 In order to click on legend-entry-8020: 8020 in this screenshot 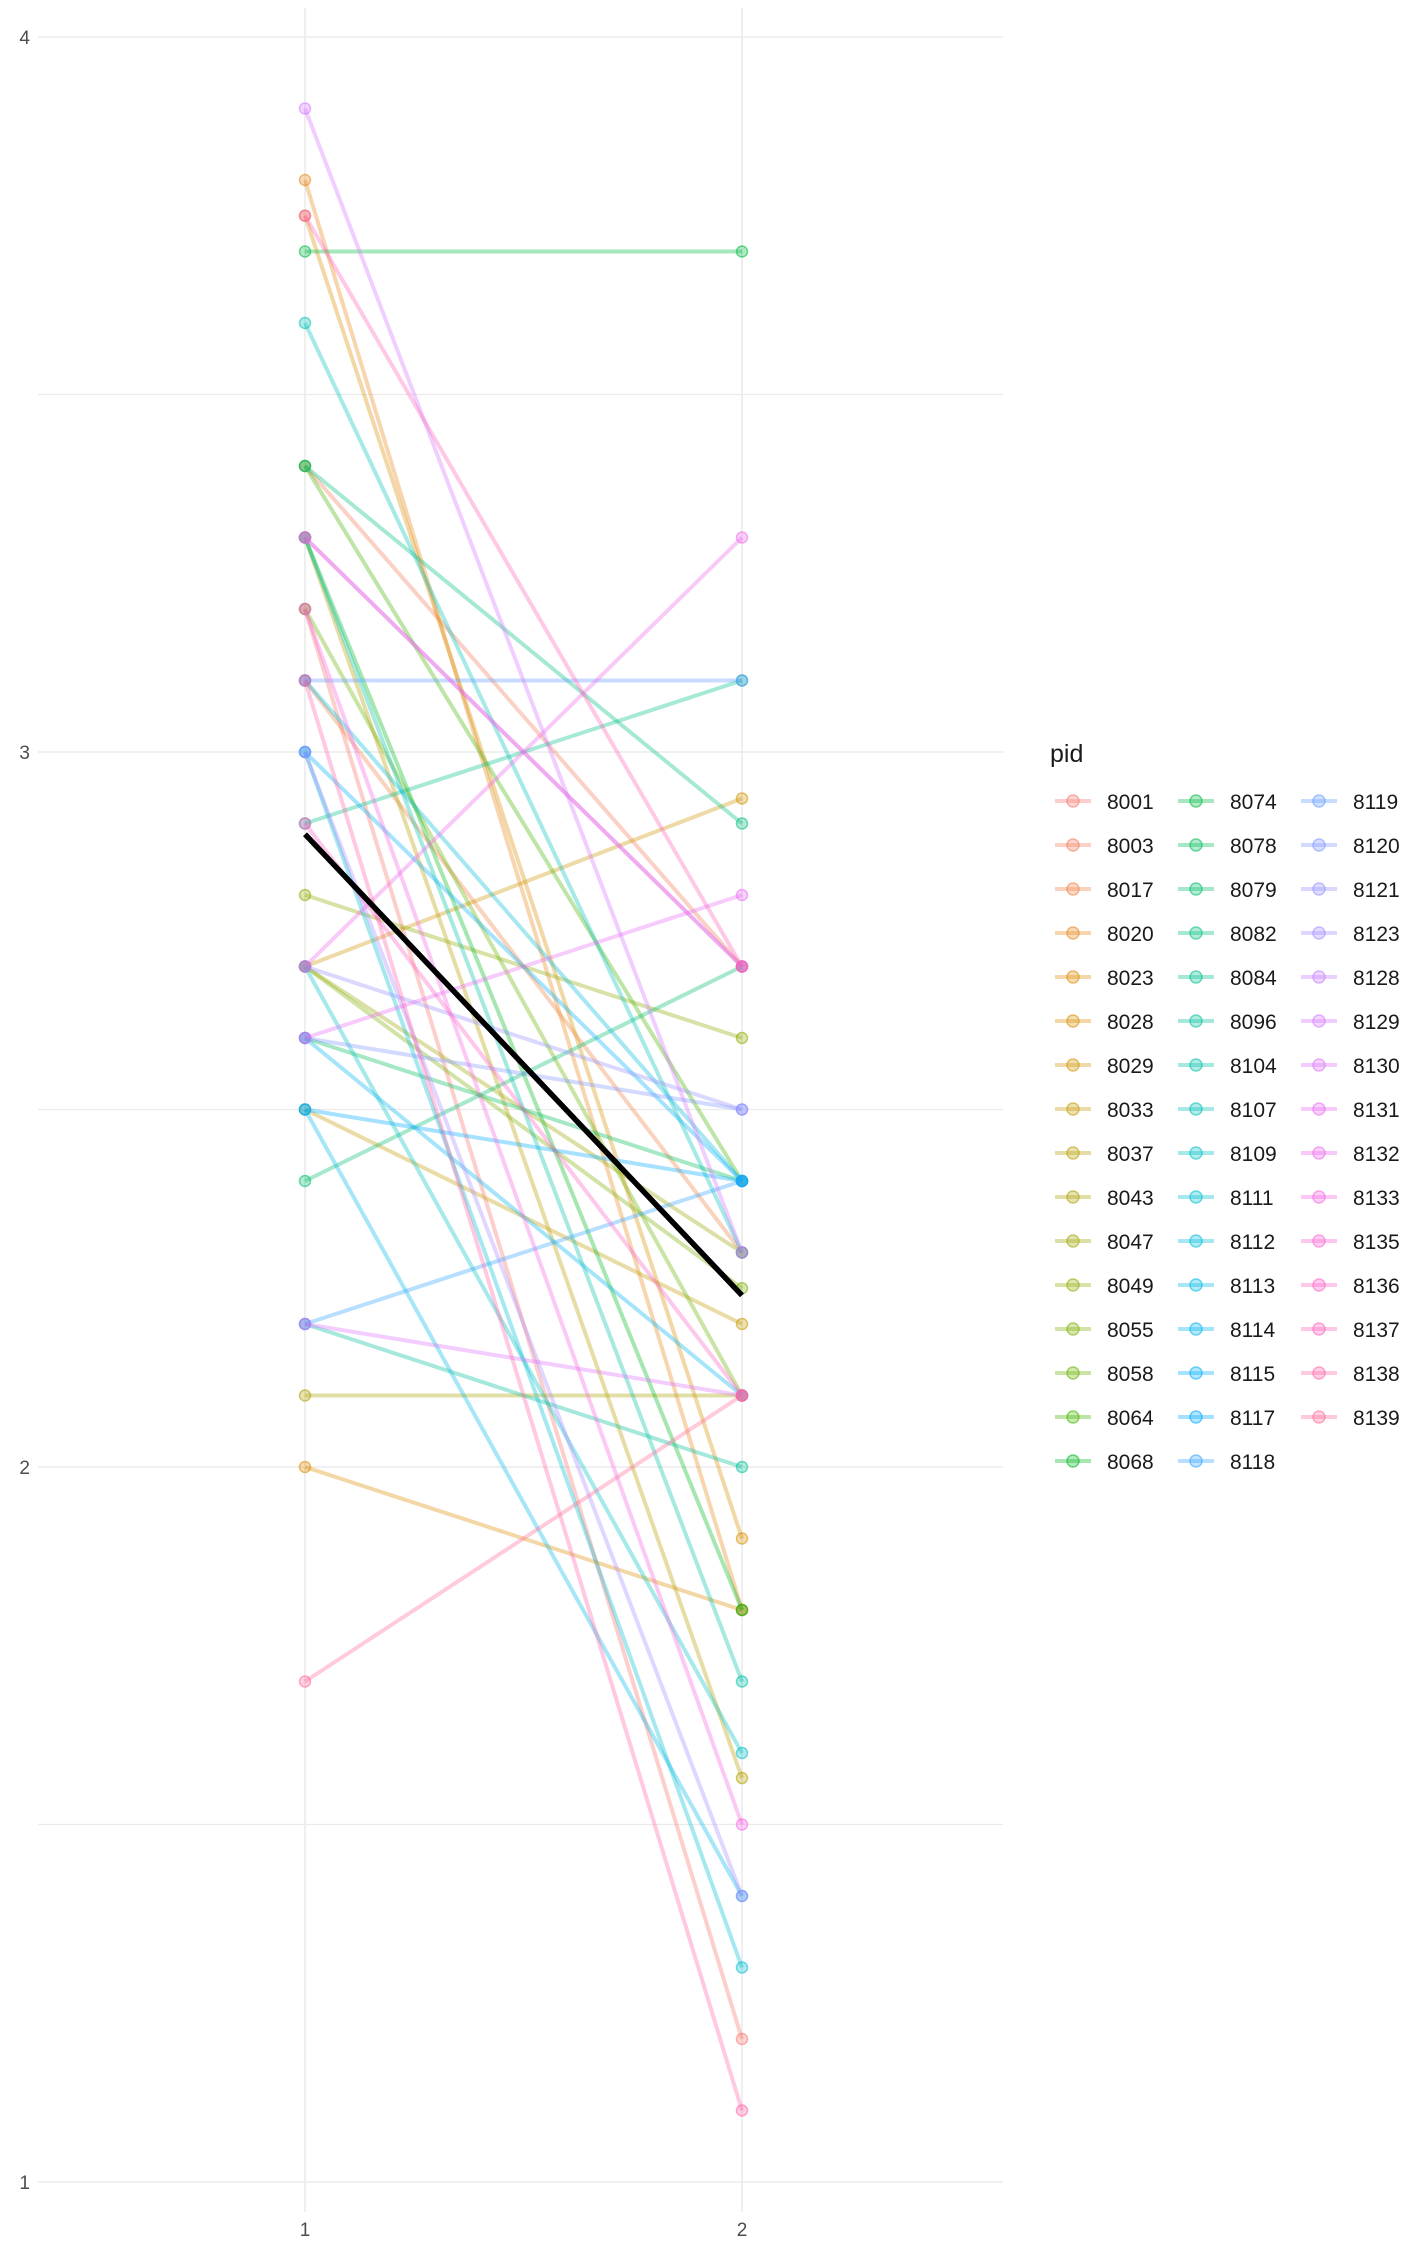, I will do `click(1104, 934)`.